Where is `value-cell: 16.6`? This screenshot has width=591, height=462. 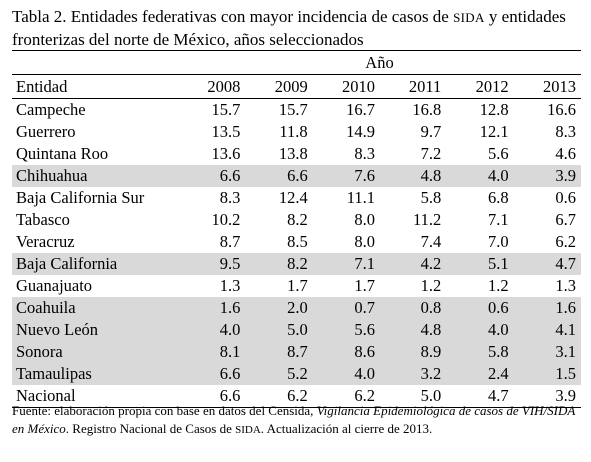
value-cell: 16.6 is located at coordinates (561, 109).